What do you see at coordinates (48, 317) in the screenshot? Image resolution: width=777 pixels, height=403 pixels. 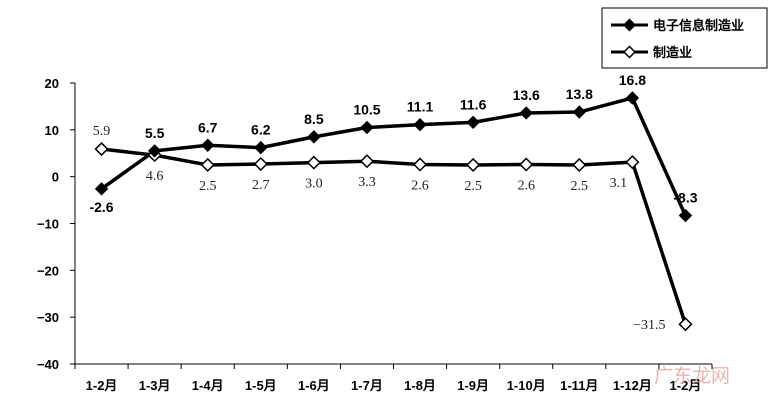 I see `y-tick-label: −30` at bounding box center [48, 317].